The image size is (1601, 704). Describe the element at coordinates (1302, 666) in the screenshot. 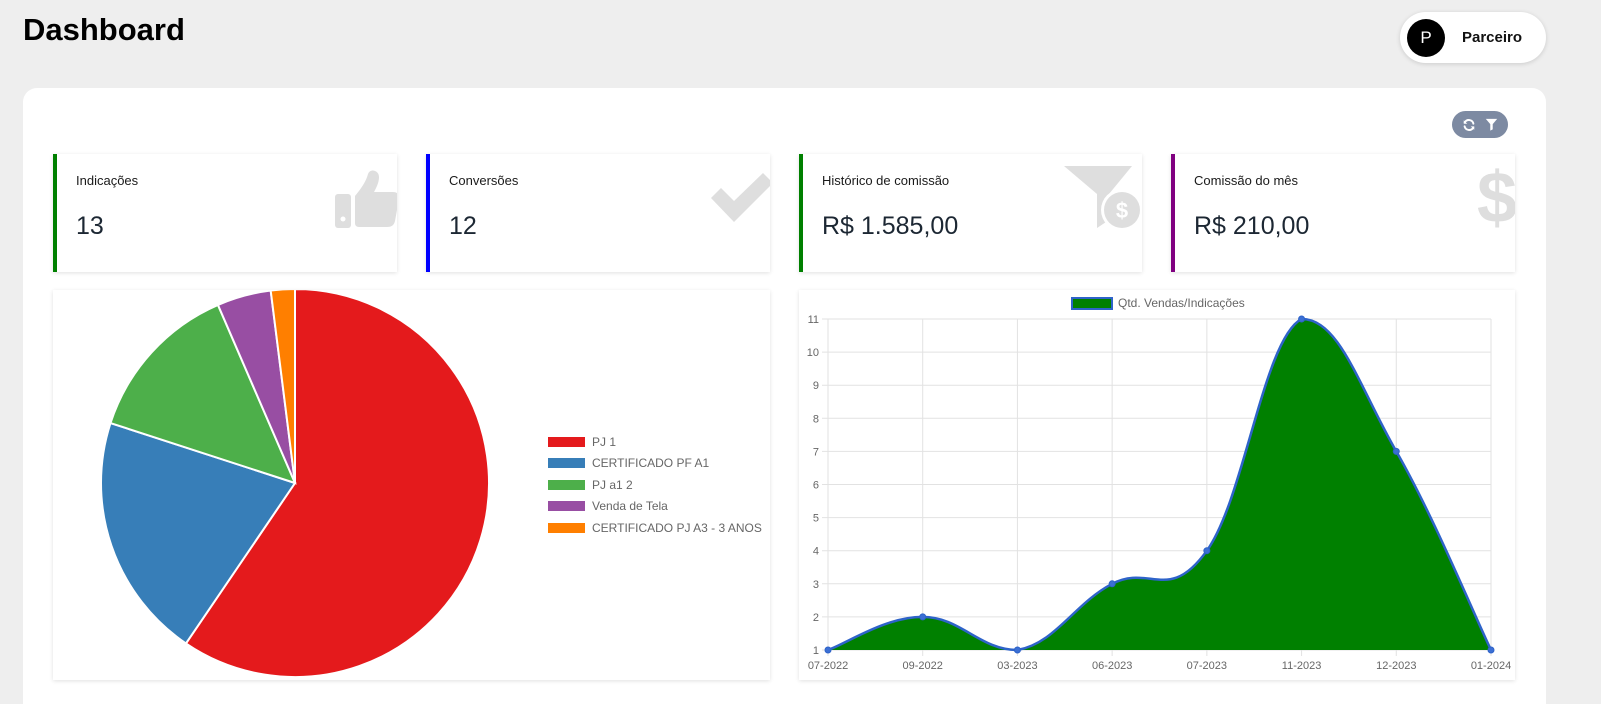

I see `x-tick-label: 11-2023` at that location.